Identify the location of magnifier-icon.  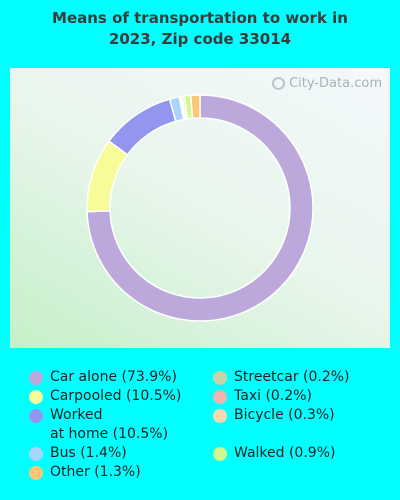
(279, 83).